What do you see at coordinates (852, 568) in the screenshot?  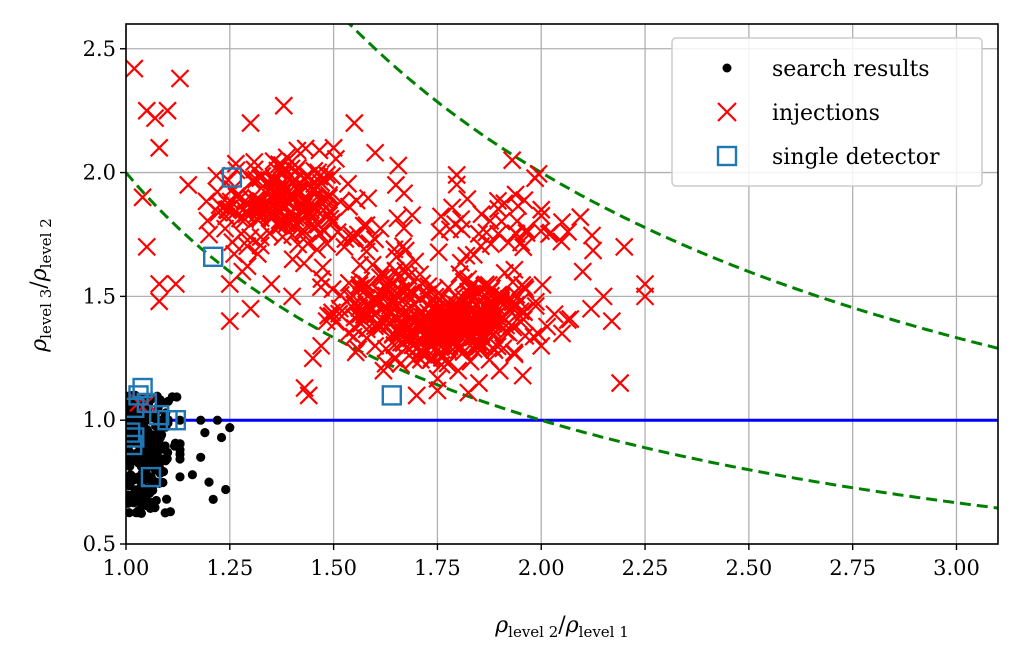 I see `x-tick-label: 2.75` at bounding box center [852, 568].